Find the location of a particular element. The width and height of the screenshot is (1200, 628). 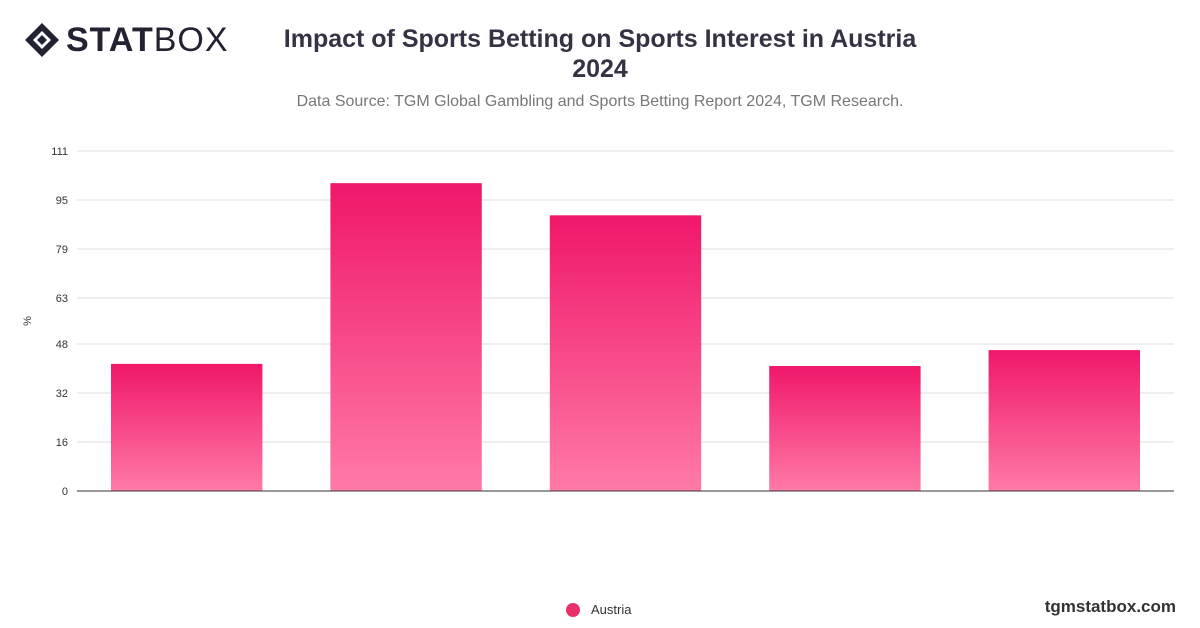

y-tick-label: 111 is located at coordinates (59, 152).